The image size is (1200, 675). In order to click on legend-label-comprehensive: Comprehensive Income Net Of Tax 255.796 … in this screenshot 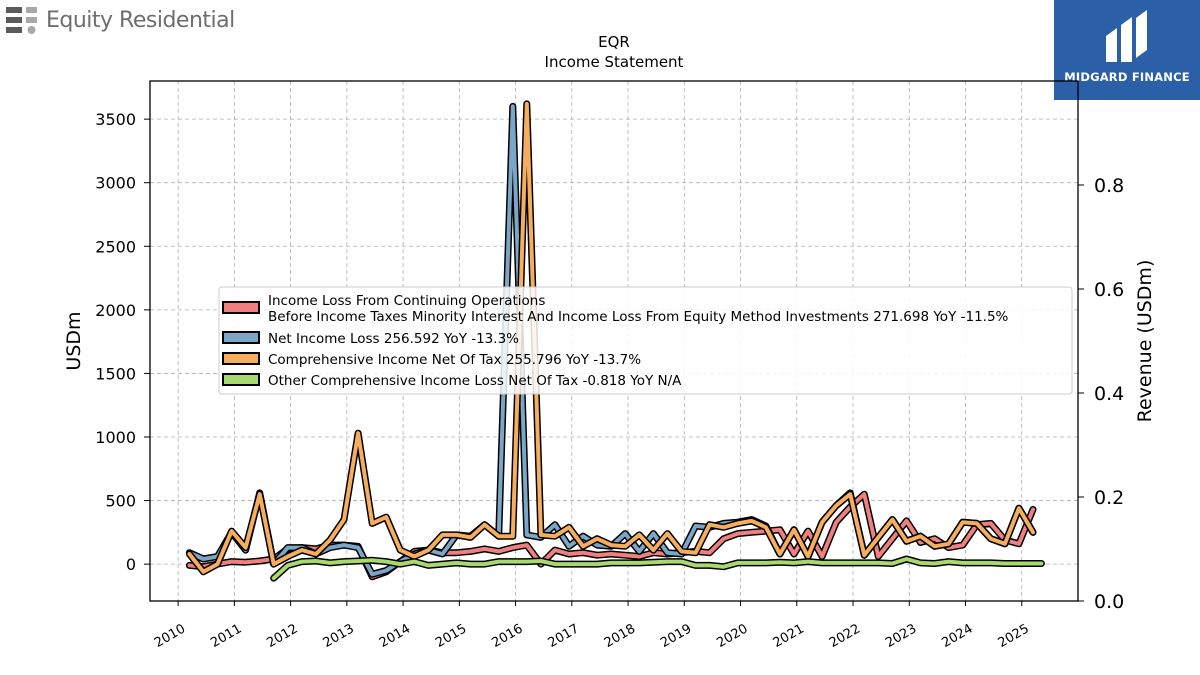, I will do `click(454, 360)`.